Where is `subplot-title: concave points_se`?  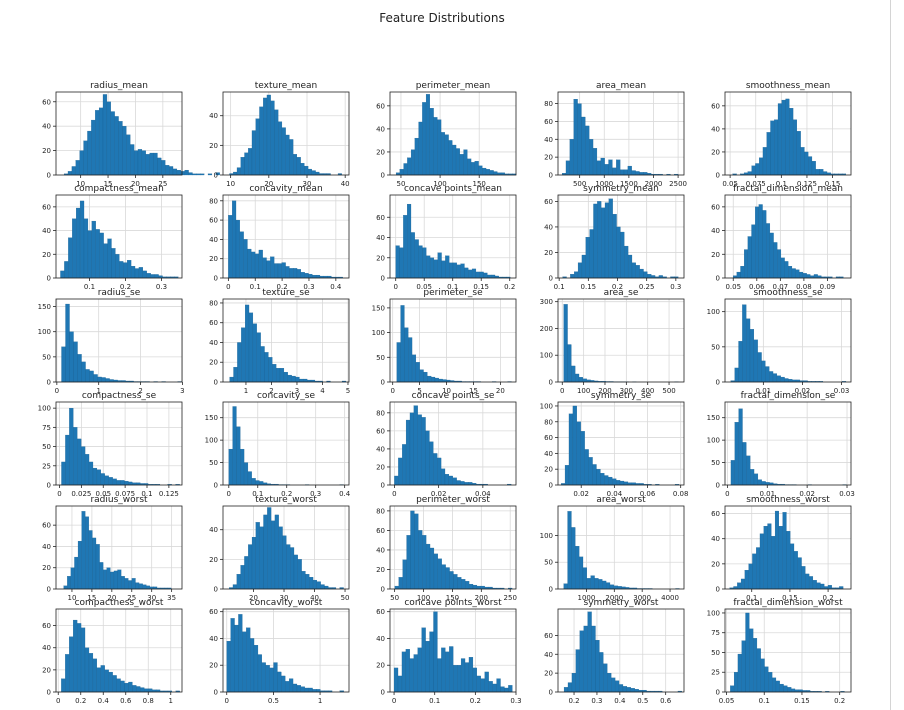 subplot-title: concave points_se is located at coordinates (453, 396).